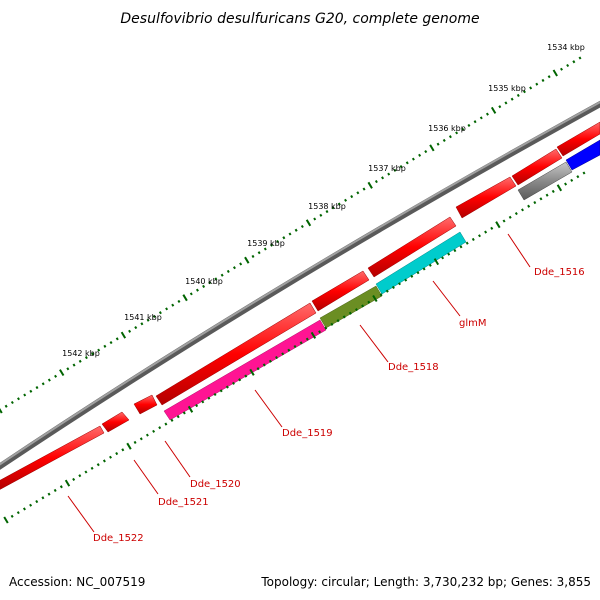 This screenshot has height=600, width=600. What do you see at coordinates (183, 502) in the screenshot?
I see `label-dde-1521: Dde_1521` at bounding box center [183, 502].